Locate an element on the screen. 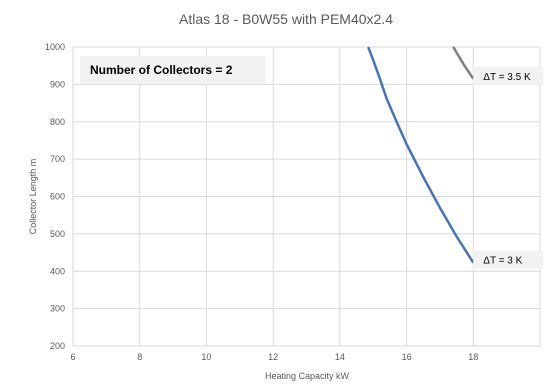  y-axis-label: Collector Length m is located at coordinates (33, 197).